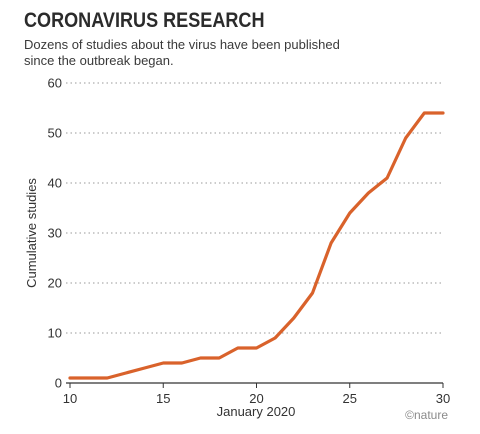  What do you see at coordinates (426, 415) in the screenshot?
I see `source-credit: ©nature` at bounding box center [426, 415].